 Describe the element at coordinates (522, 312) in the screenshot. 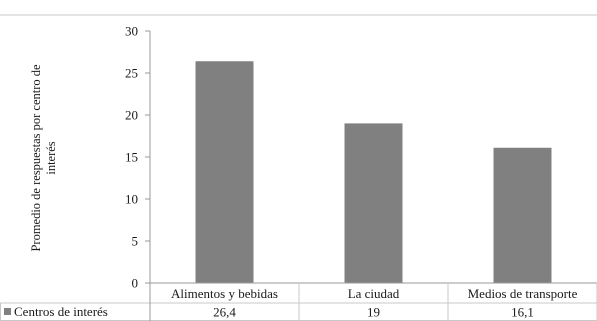

I see `data-table-value: 16,1` at that location.